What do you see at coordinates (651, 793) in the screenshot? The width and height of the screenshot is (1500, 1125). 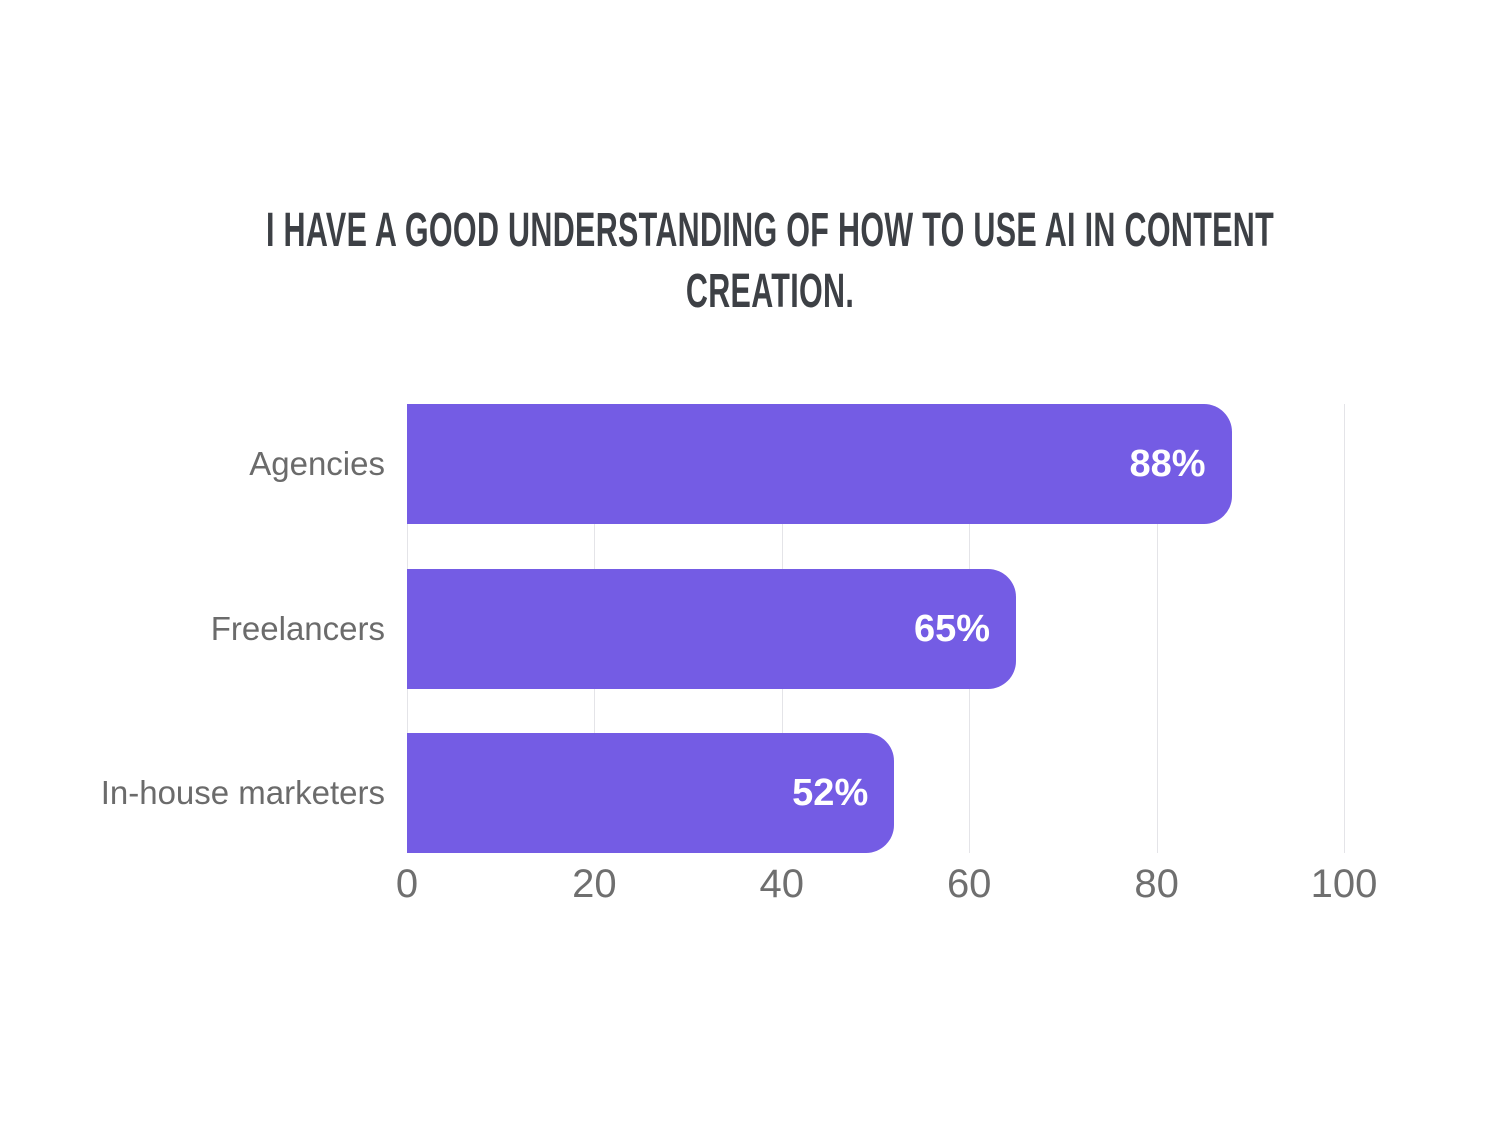 I see `bar-in-house-marketers: 52%` at bounding box center [651, 793].